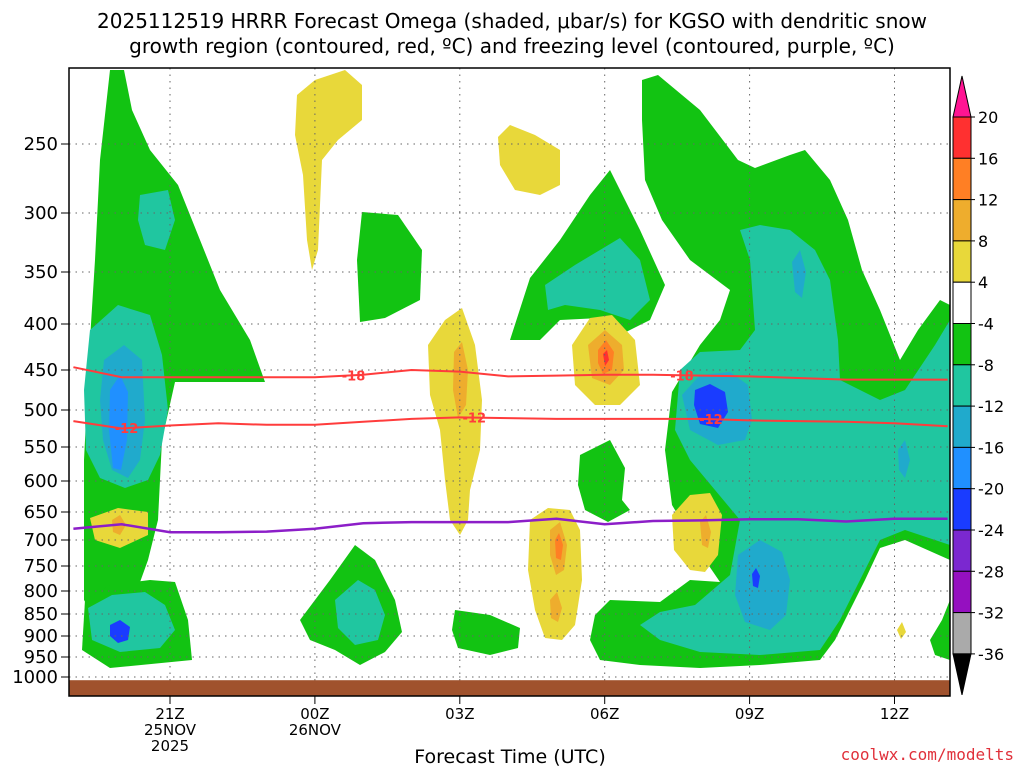  I want to click on y-tick-label-450: 450, so click(41, 370).